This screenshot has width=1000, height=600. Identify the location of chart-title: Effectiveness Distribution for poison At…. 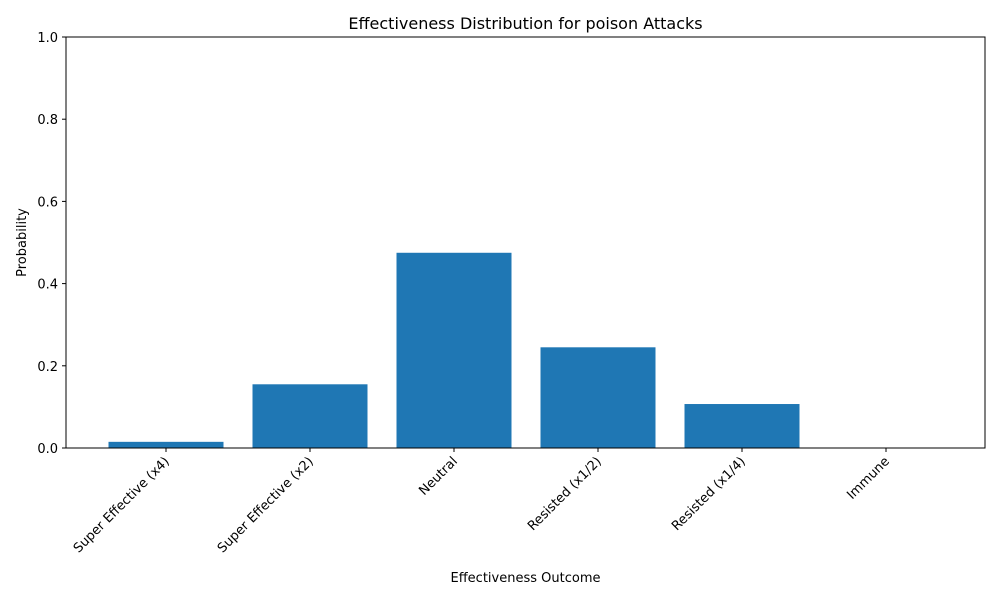
(525, 23).